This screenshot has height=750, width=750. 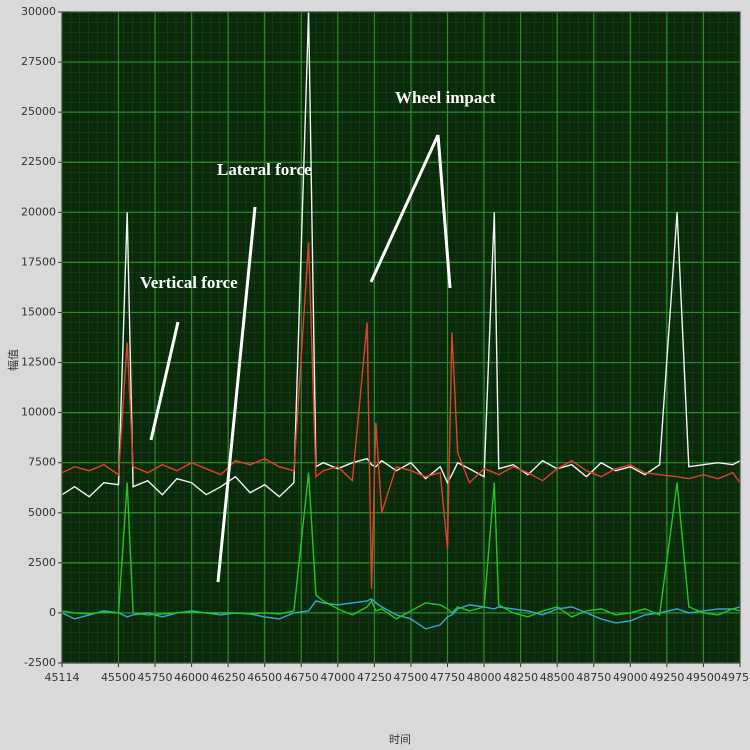 What do you see at coordinates (62, 677) in the screenshot?
I see `x-tick-label: 45114` at bounding box center [62, 677].